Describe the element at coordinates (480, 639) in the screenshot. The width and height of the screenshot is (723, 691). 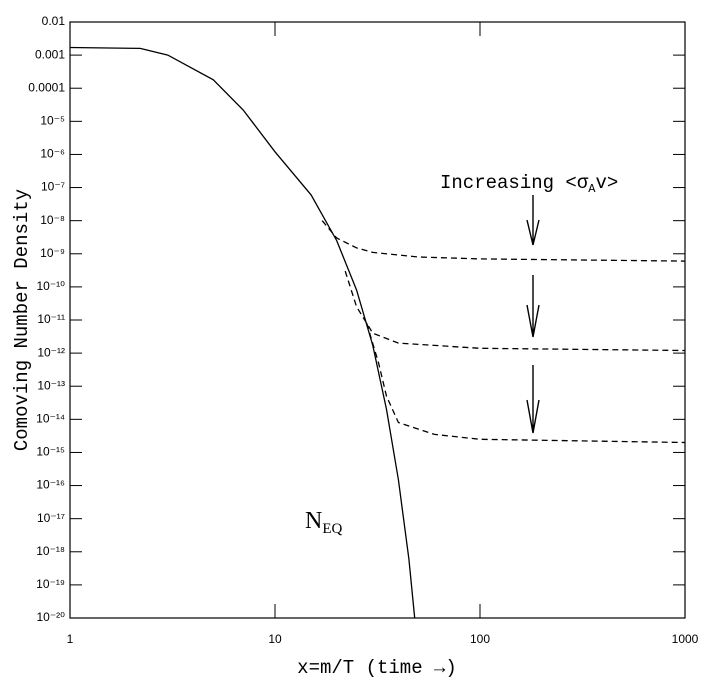
I see `x-tick-label: 100` at that location.